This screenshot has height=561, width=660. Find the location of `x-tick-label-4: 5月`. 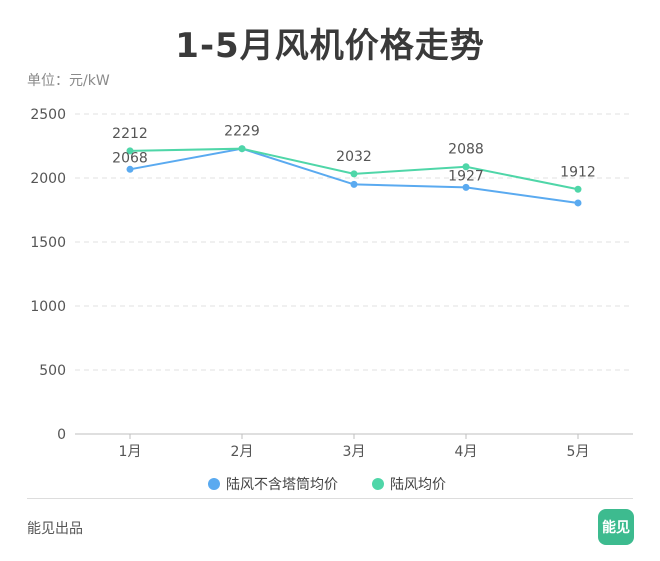

x-tick-label-4: 5月 is located at coordinates (578, 452).